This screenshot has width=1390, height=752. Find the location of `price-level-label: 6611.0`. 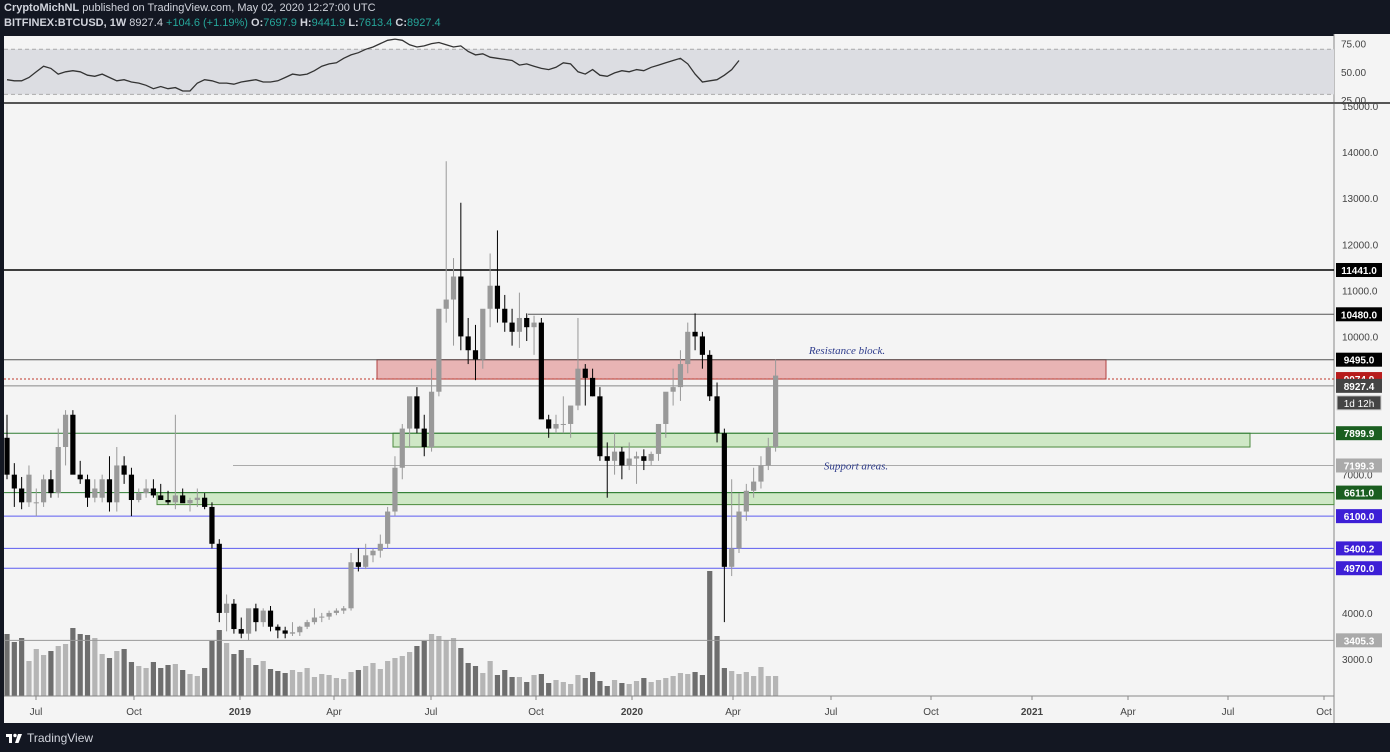

price-level-label: 6611.0 is located at coordinates (1359, 494).